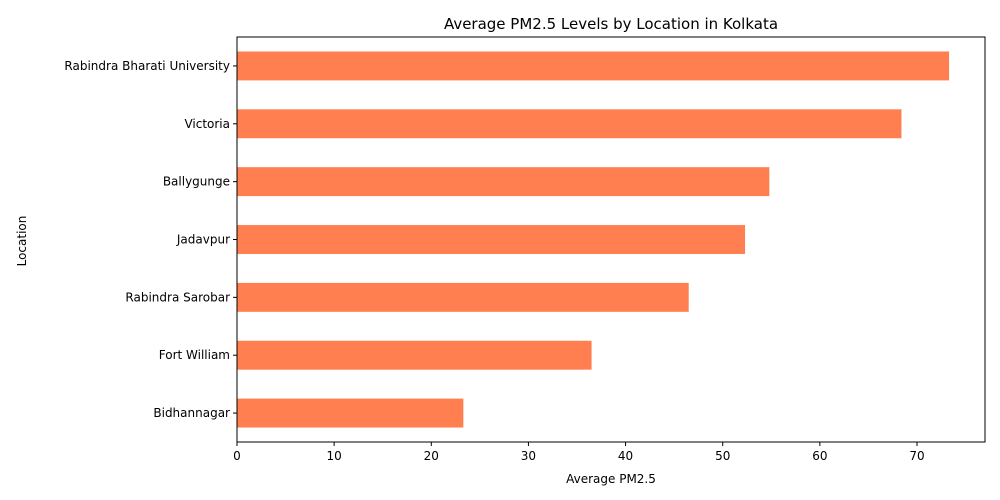  Describe the element at coordinates (611, 479) in the screenshot. I see `x-axis-title: Average PM2.5` at that location.